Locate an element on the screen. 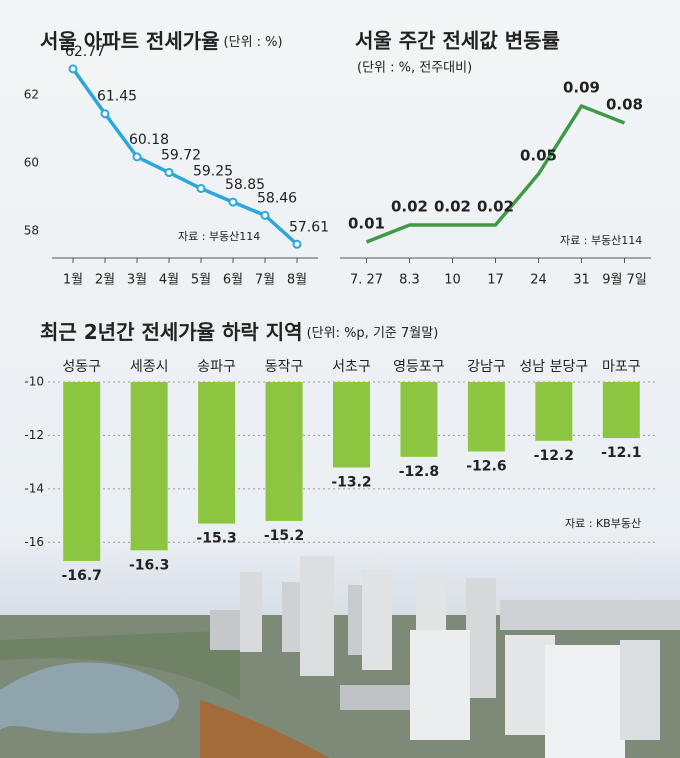 This screenshot has width=680, height=758. x-tick-label: 10 is located at coordinates (452, 280).